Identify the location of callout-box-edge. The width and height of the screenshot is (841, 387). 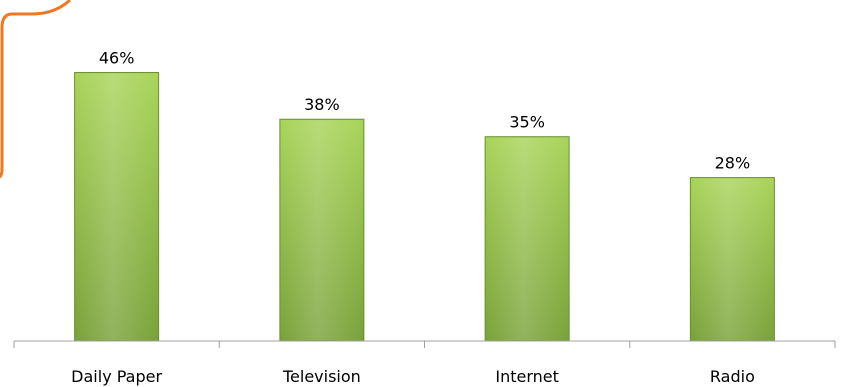
(36, 89).